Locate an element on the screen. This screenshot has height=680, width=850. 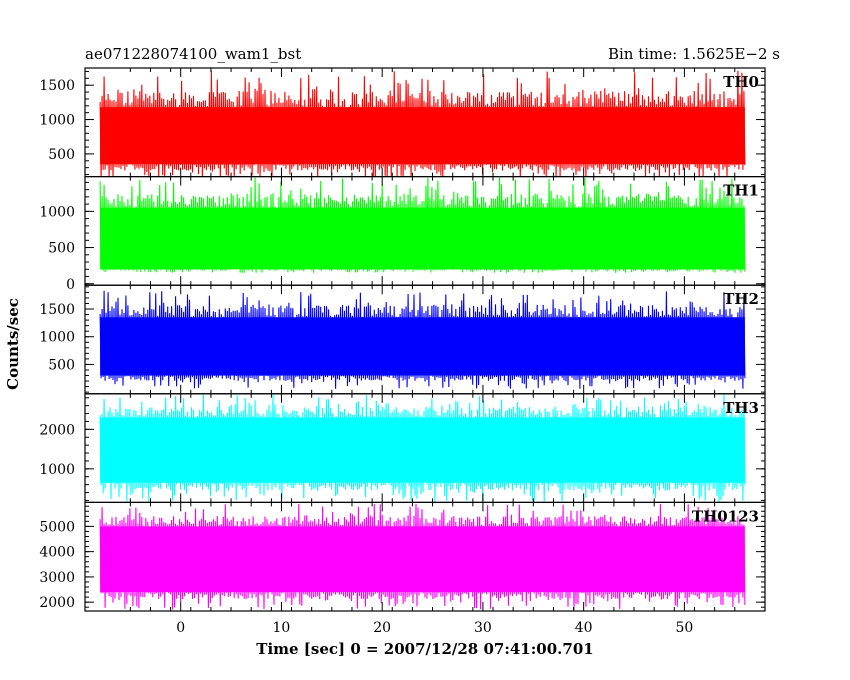
panel-label-th2: TH2 is located at coordinates (741, 299).